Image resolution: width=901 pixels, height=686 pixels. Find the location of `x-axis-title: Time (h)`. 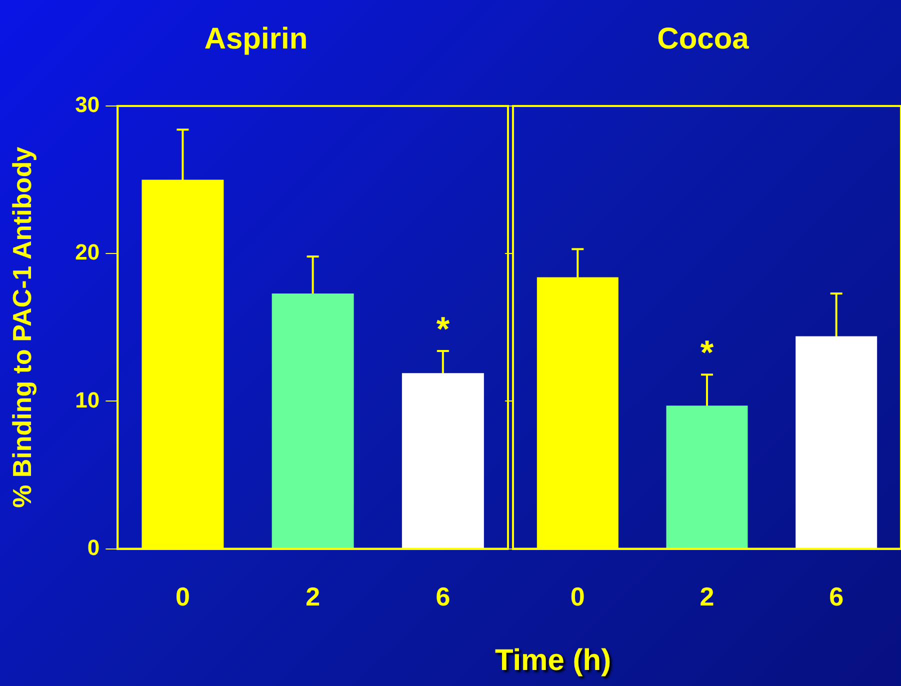

x-axis-title: Time (h) is located at coordinates (553, 661).